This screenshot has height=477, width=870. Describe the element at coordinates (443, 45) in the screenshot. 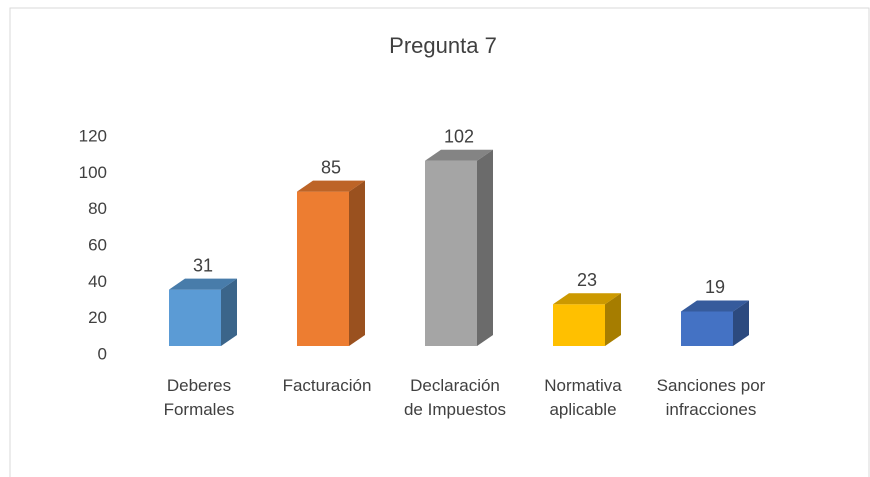

I see `chart-title: Pregunta 7` at that location.